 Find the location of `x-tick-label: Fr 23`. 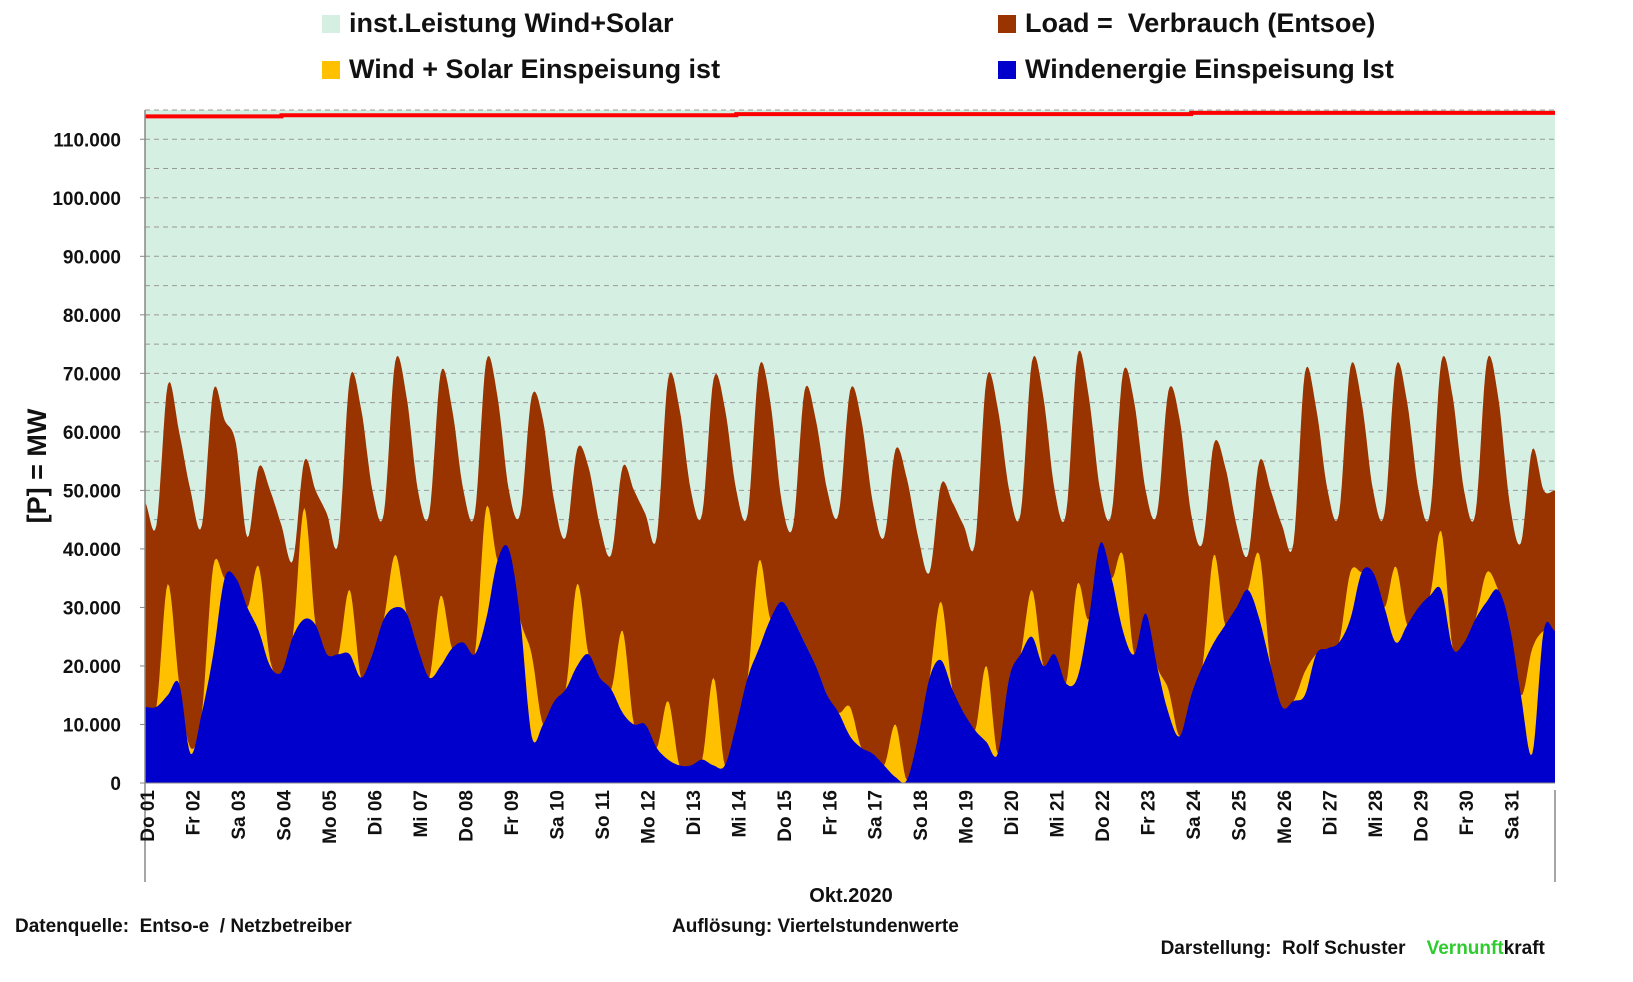

x-tick-label: Fr 23 is located at coordinates (1149, 812).